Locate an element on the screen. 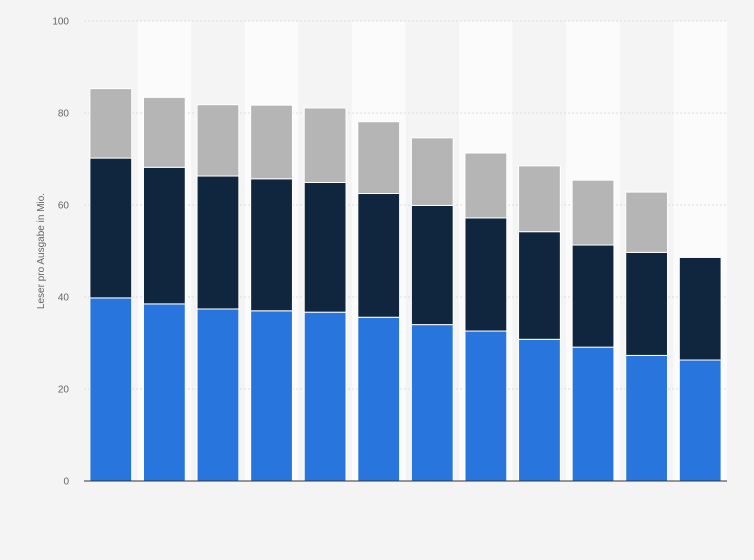 Image resolution: width=754 pixels, height=560 pixels. y-tick-label: 0 is located at coordinates (66, 482).